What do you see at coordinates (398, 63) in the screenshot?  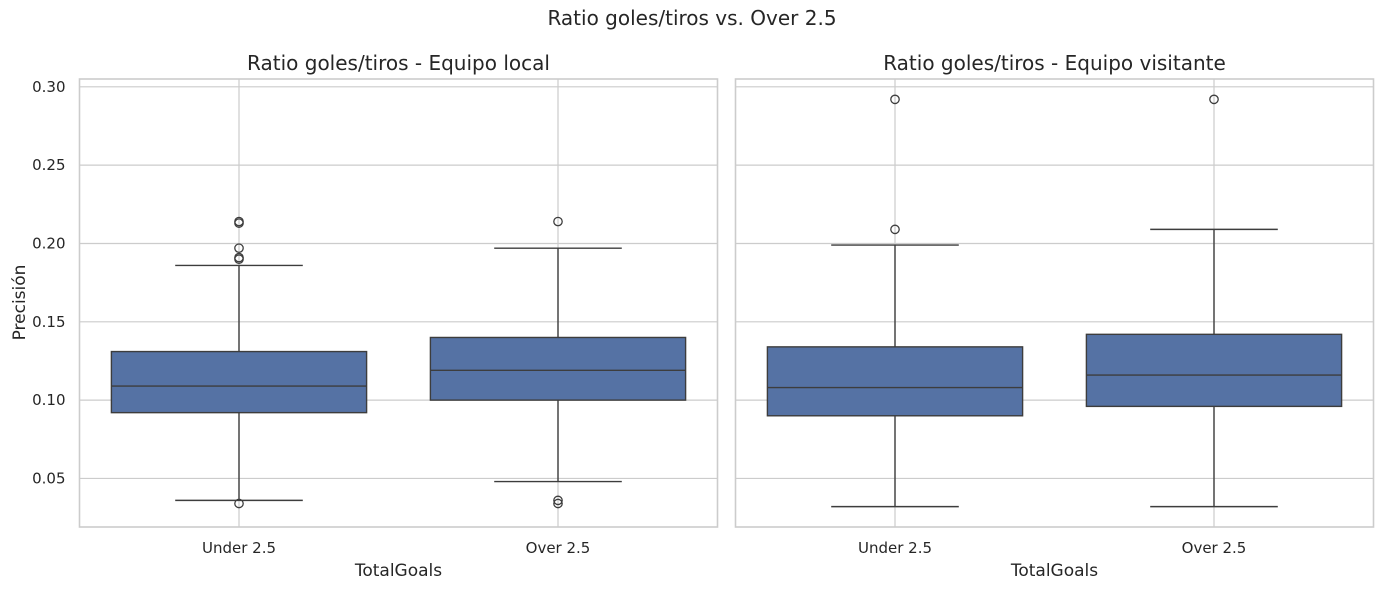 I see `panel-title: Ratio goles/tiros - Equipo local` at bounding box center [398, 63].